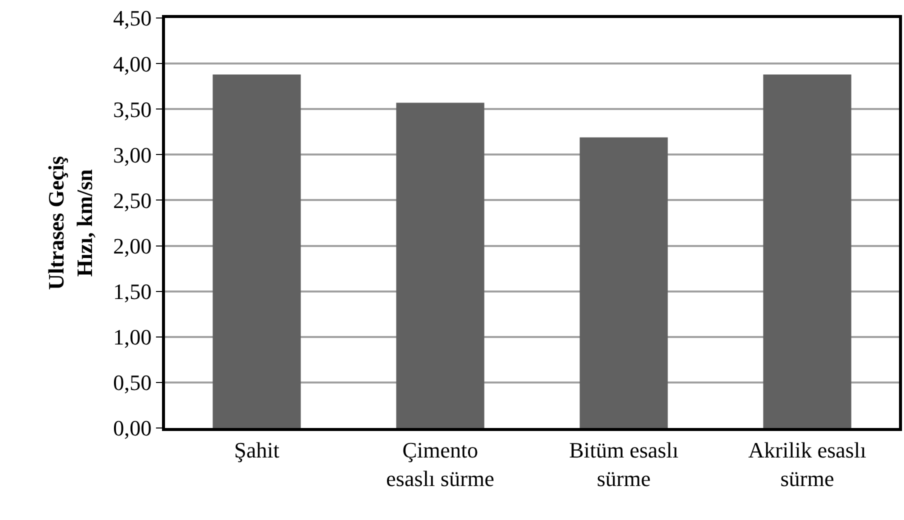 The height and width of the screenshot is (520, 904). What do you see at coordinates (132, 63) in the screenshot?
I see `y-tick-label: 4,00` at bounding box center [132, 63].